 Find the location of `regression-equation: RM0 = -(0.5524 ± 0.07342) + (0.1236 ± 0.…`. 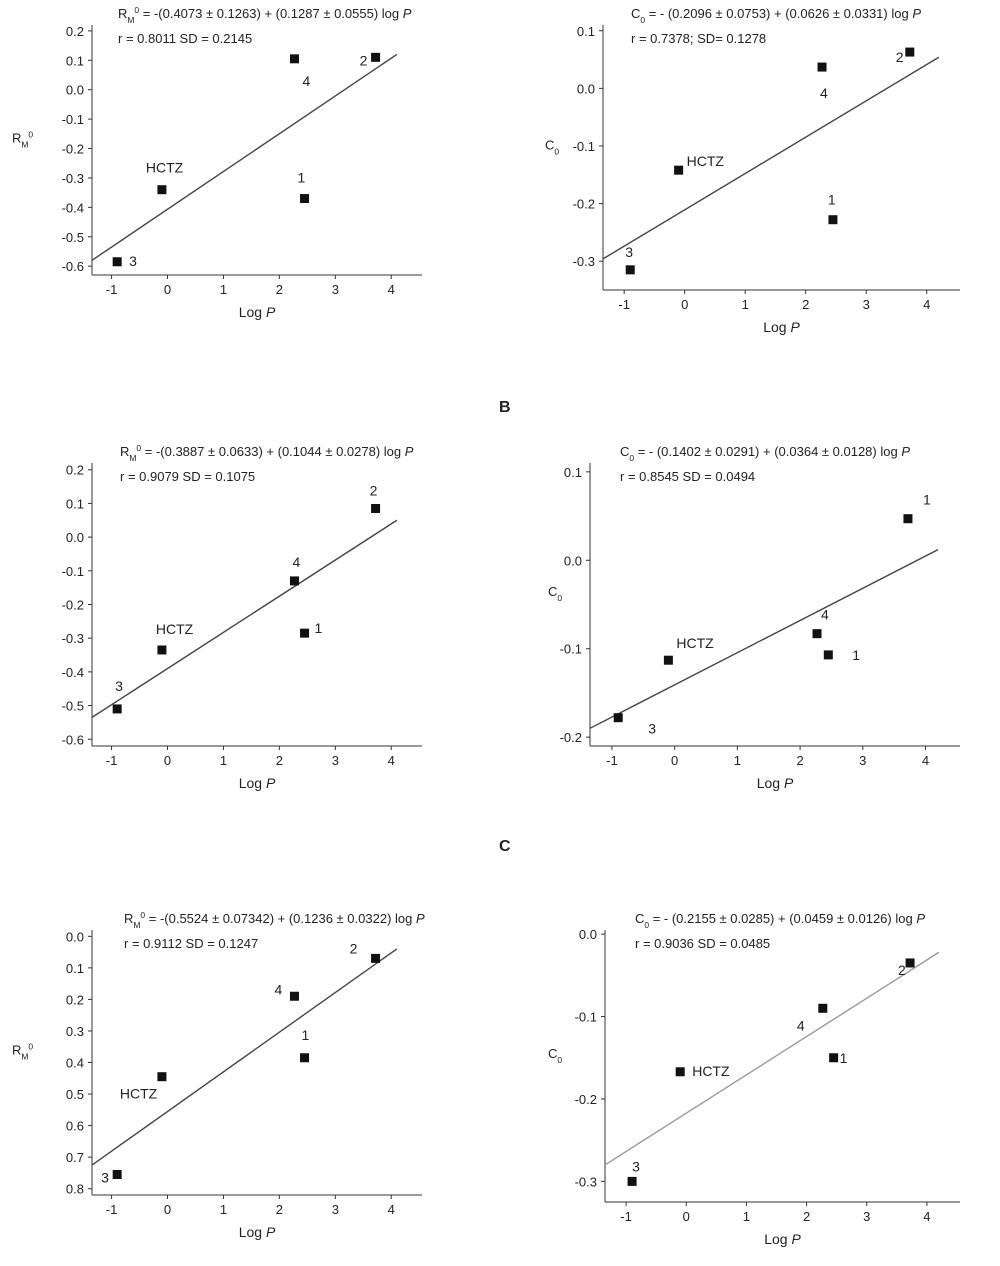

regression-equation: RM0 = -(0.5524 ± 0.07342) + (0.1236 ± 0.… is located at coordinates (274, 920).